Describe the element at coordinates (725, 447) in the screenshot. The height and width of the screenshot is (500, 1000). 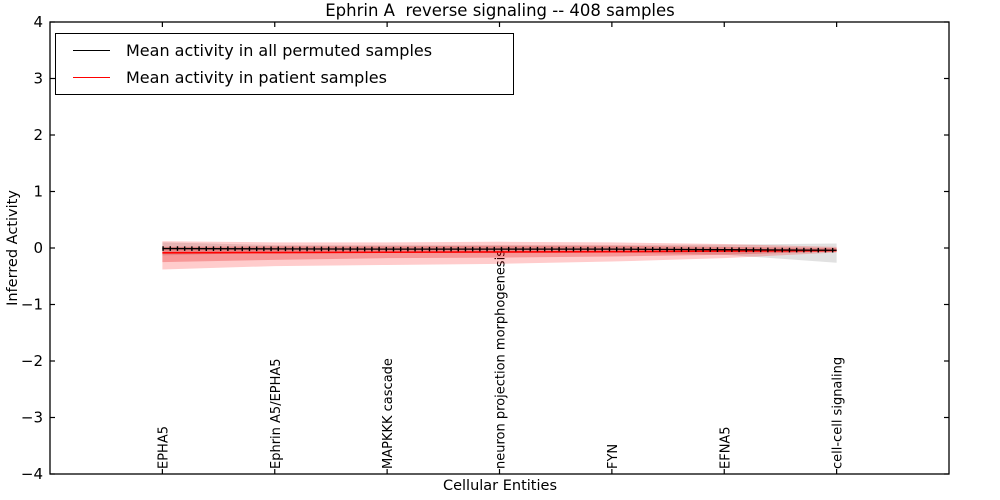
I see `x-tick-label: EFNA5` at that location.